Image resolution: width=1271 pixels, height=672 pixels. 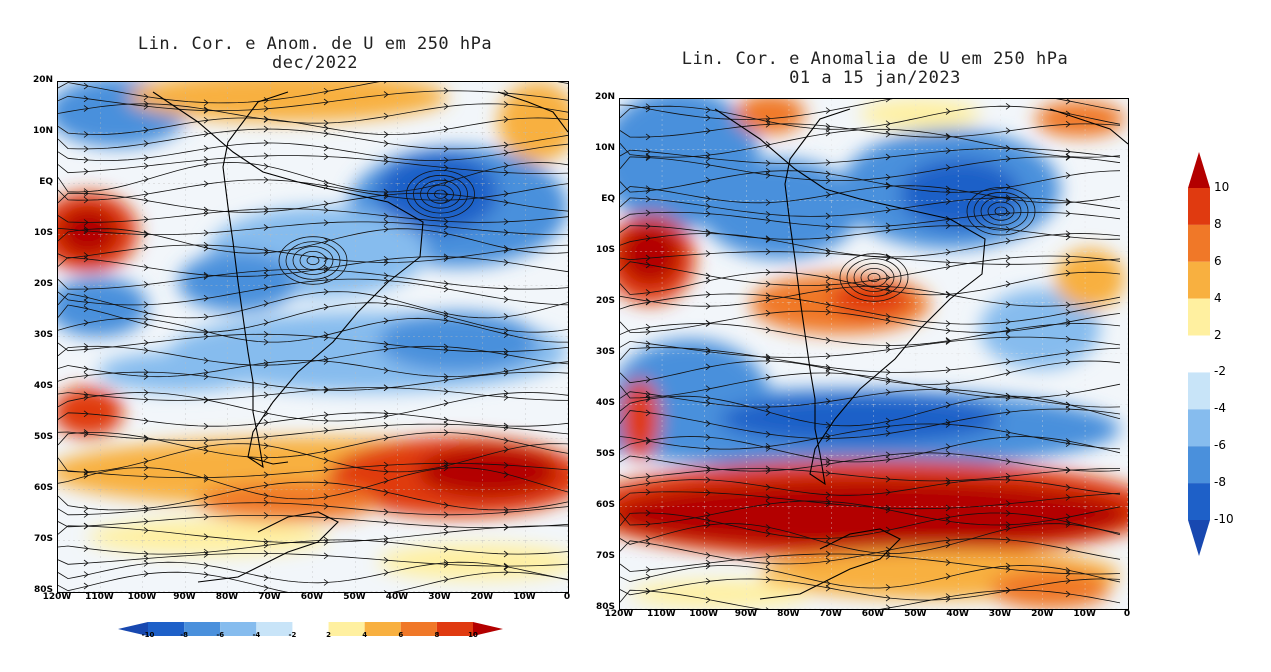 What do you see at coordinates (875, 78) in the screenshot?
I see `right-title-line2: 01 a 15 jan/2023` at bounding box center [875, 78].